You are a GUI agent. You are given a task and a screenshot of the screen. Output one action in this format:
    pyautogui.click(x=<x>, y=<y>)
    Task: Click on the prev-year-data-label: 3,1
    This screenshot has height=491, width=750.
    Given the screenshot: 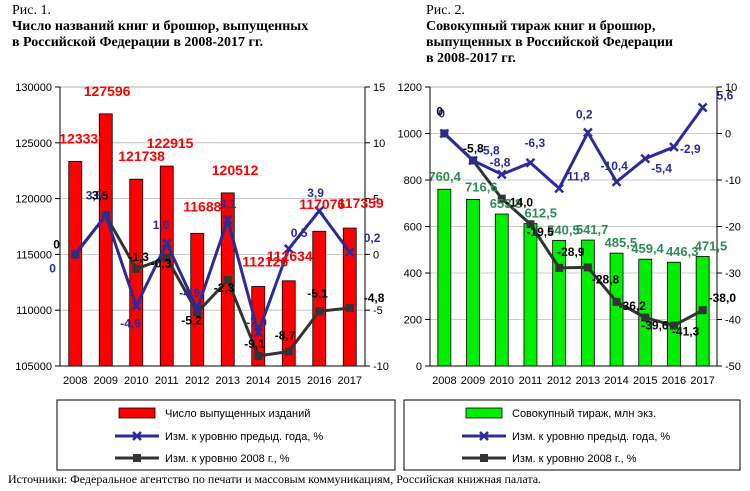 What is the action you would take?
    pyautogui.click(x=228, y=204)
    